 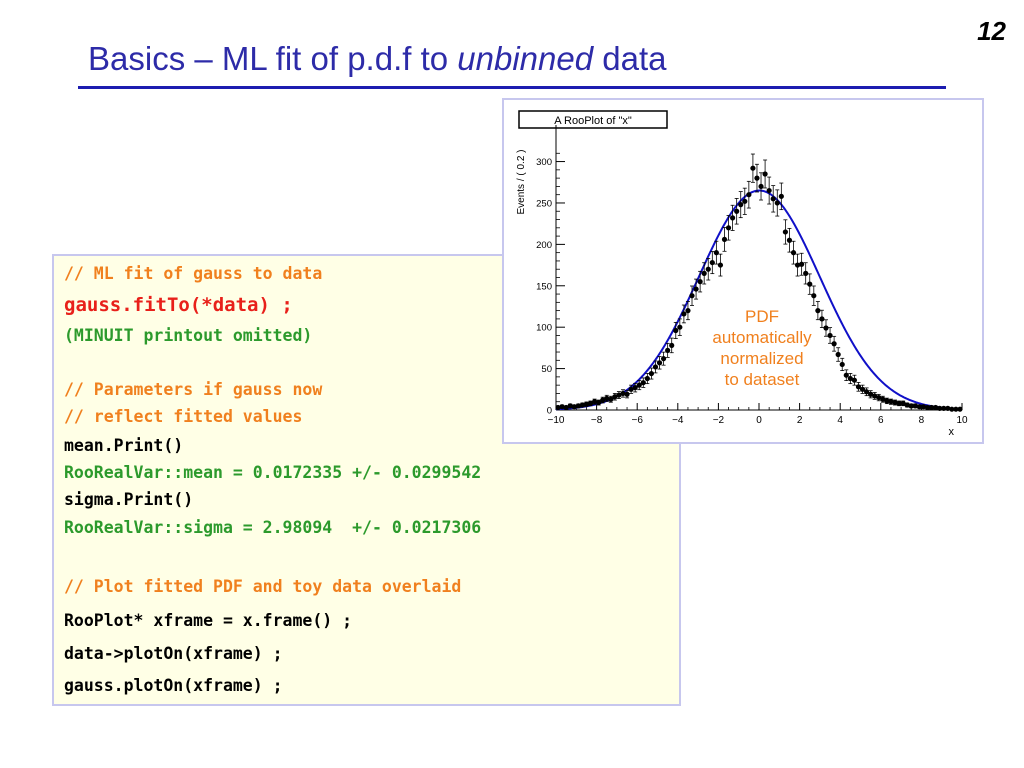 What do you see at coordinates (549, 411) in the screenshot?
I see `y-tick-label: 0` at bounding box center [549, 411].